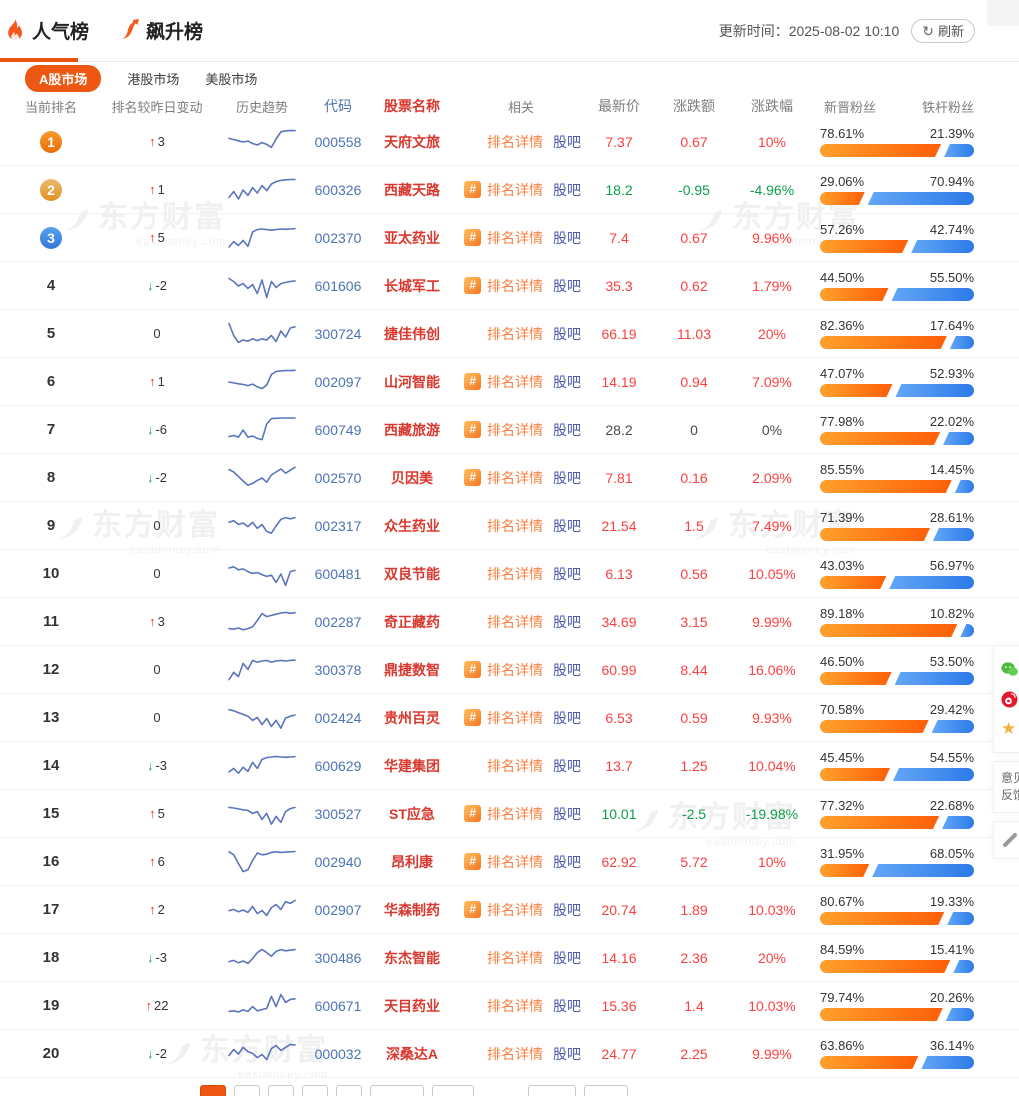  Describe the element at coordinates (453, 1090) in the screenshot. I see `page-last-button` at that location.